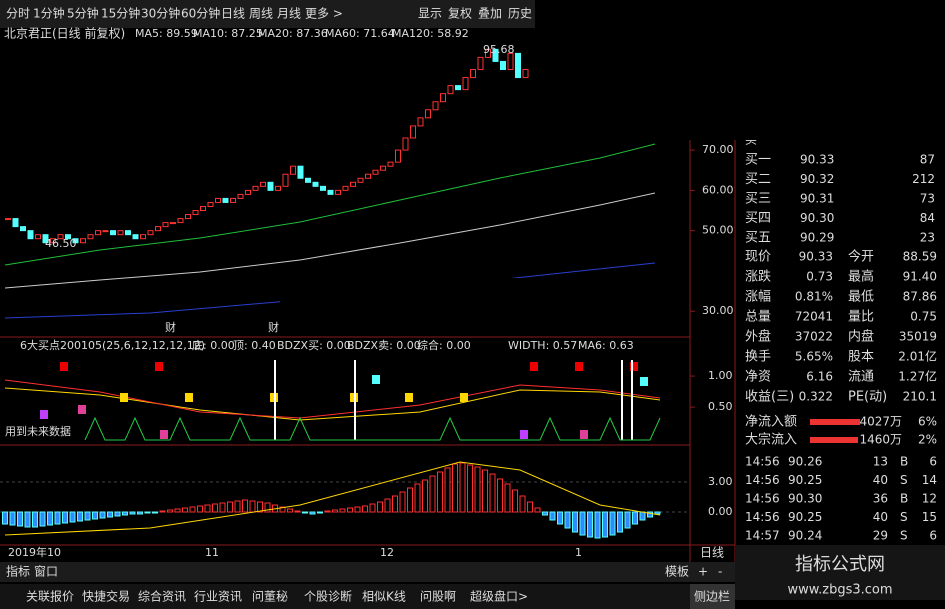 The height and width of the screenshot is (609, 945). I want to click on quote-label: 内盘, so click(861, 337).